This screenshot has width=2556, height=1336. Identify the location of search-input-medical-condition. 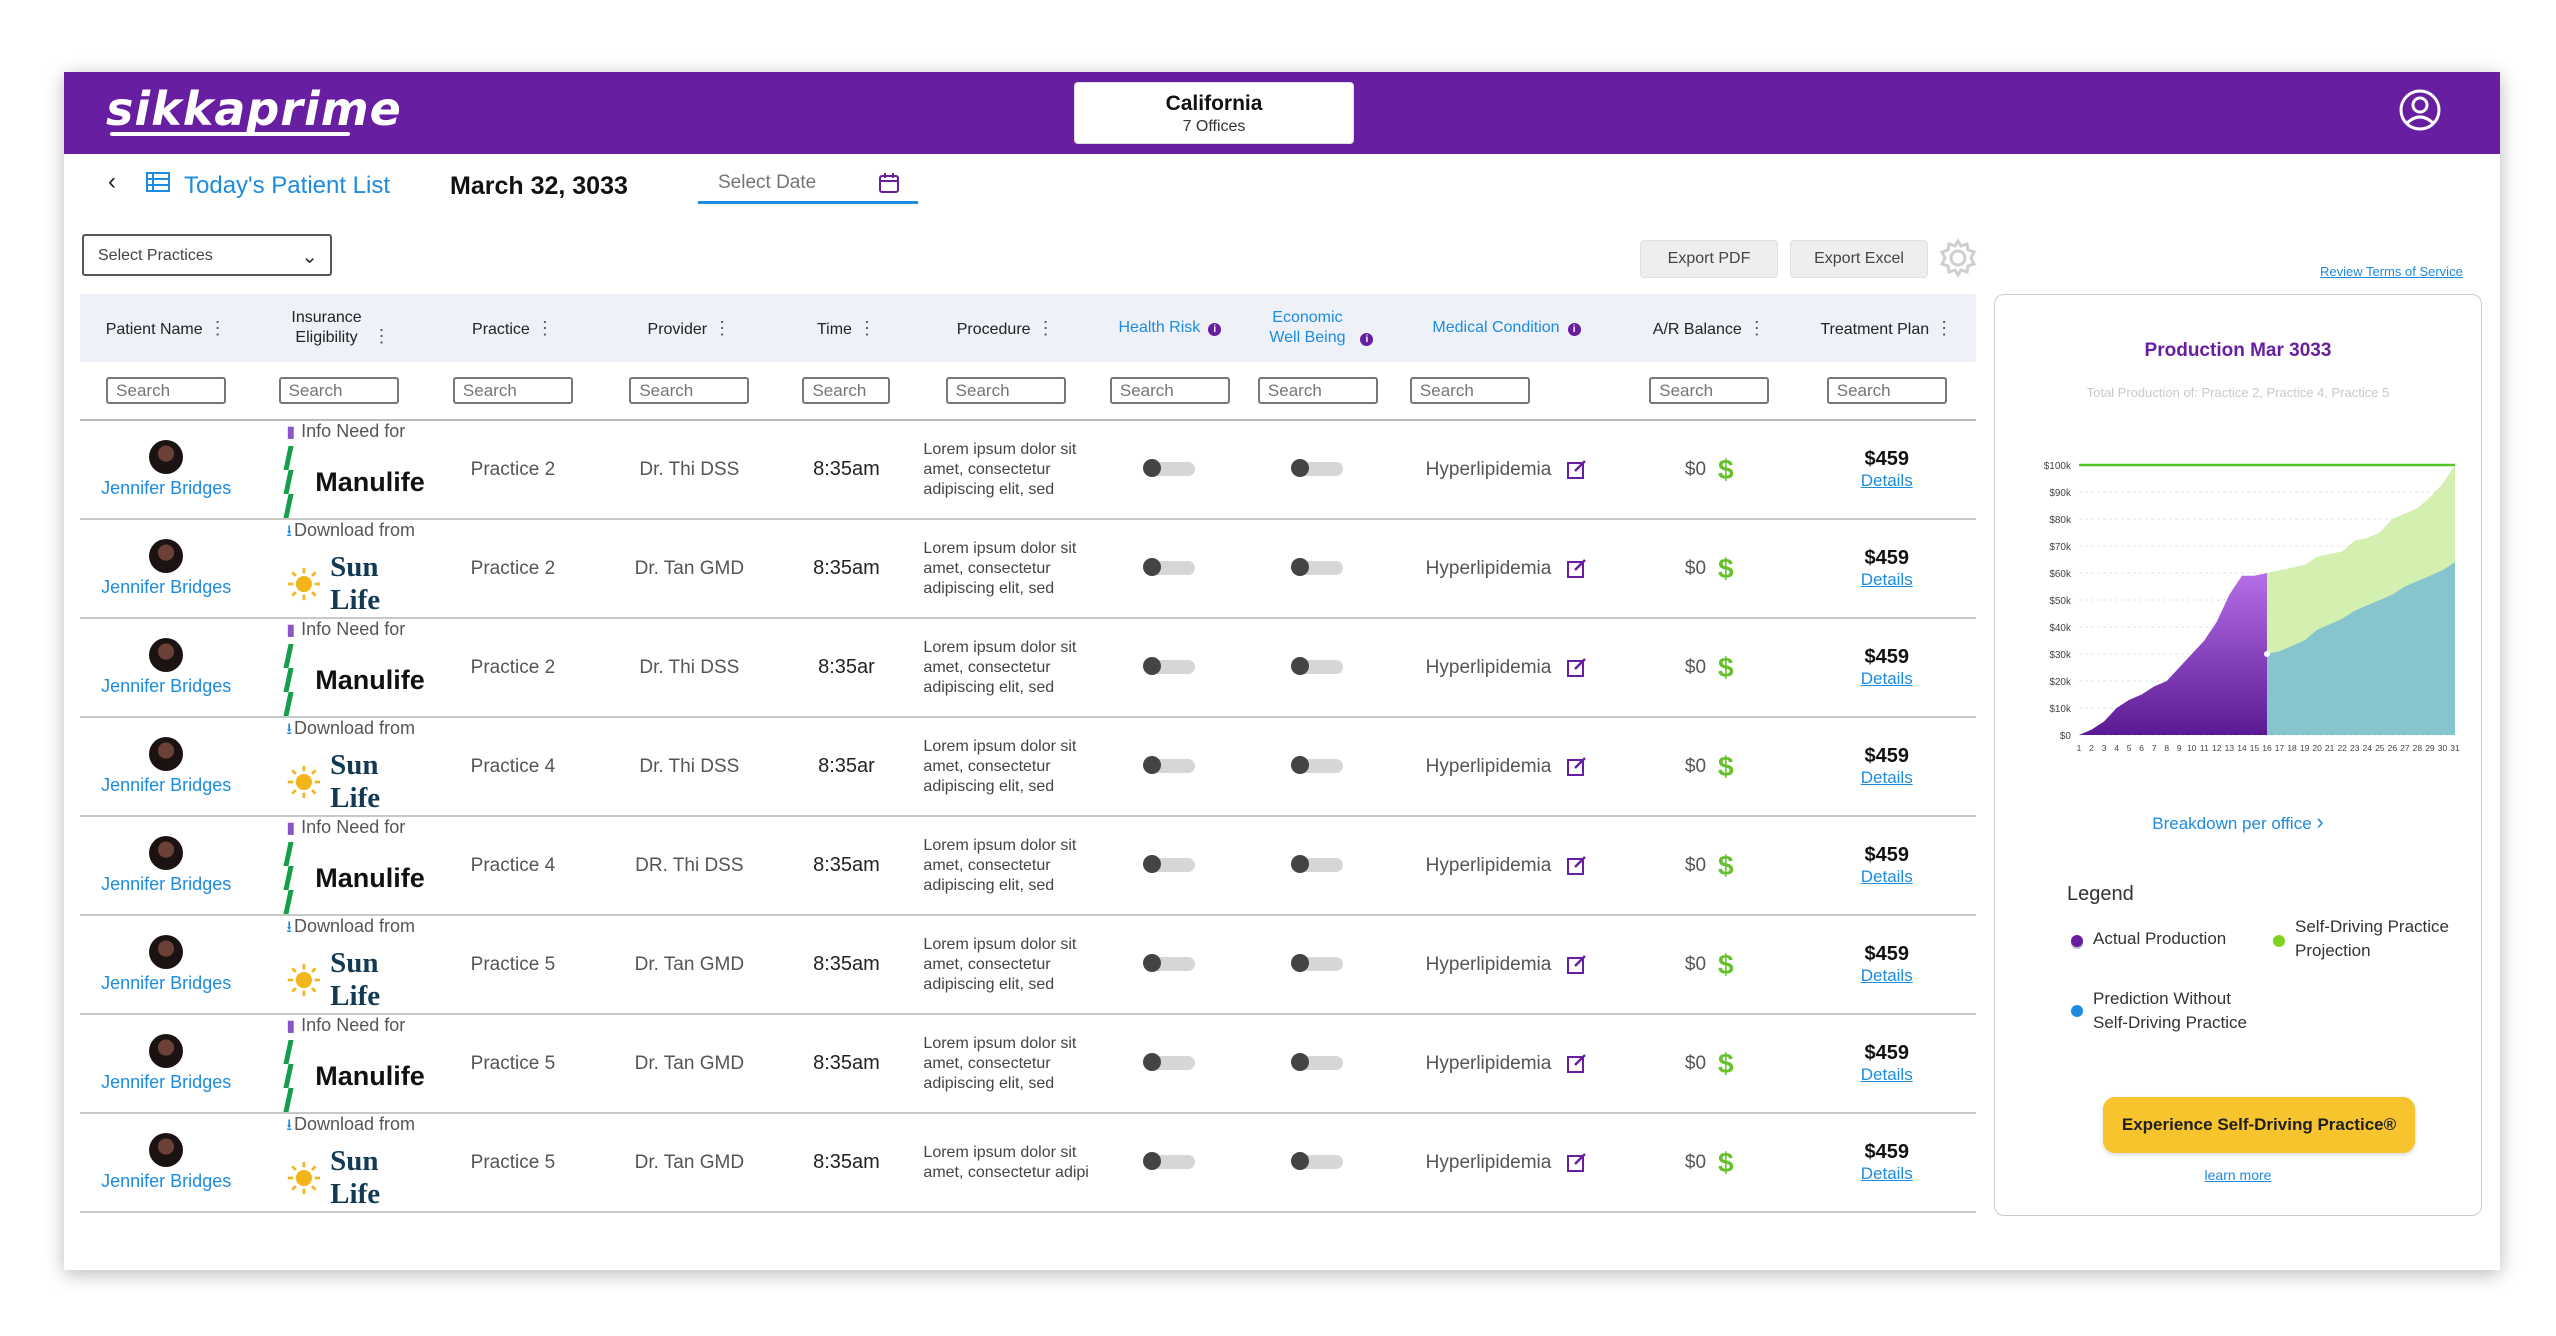
(1469, 390).